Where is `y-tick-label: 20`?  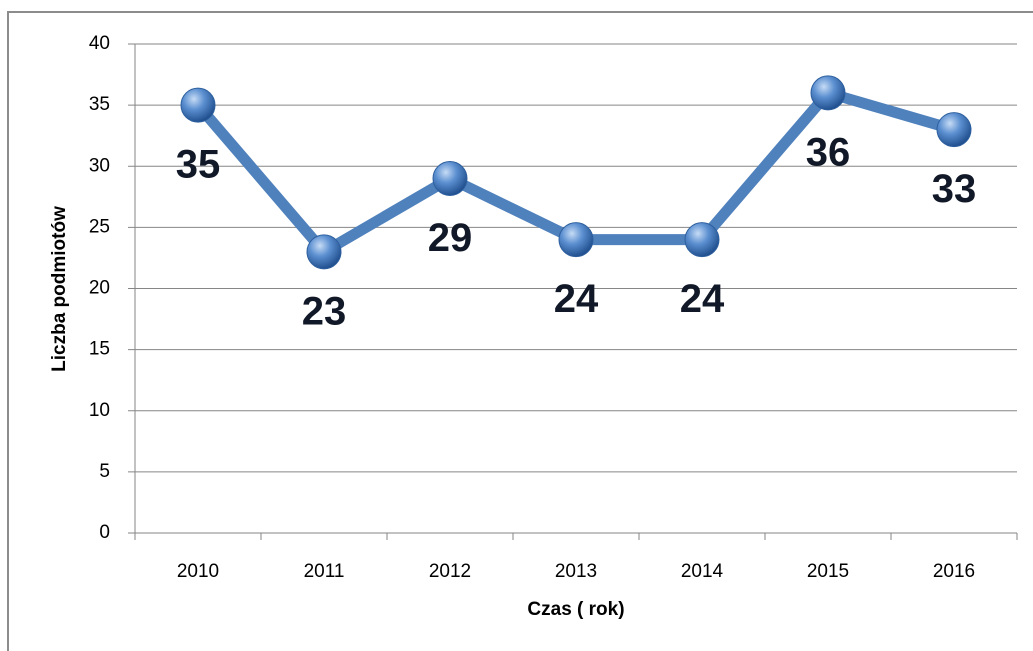 y-tick-label: 20 is located at coordinates (99, 288).